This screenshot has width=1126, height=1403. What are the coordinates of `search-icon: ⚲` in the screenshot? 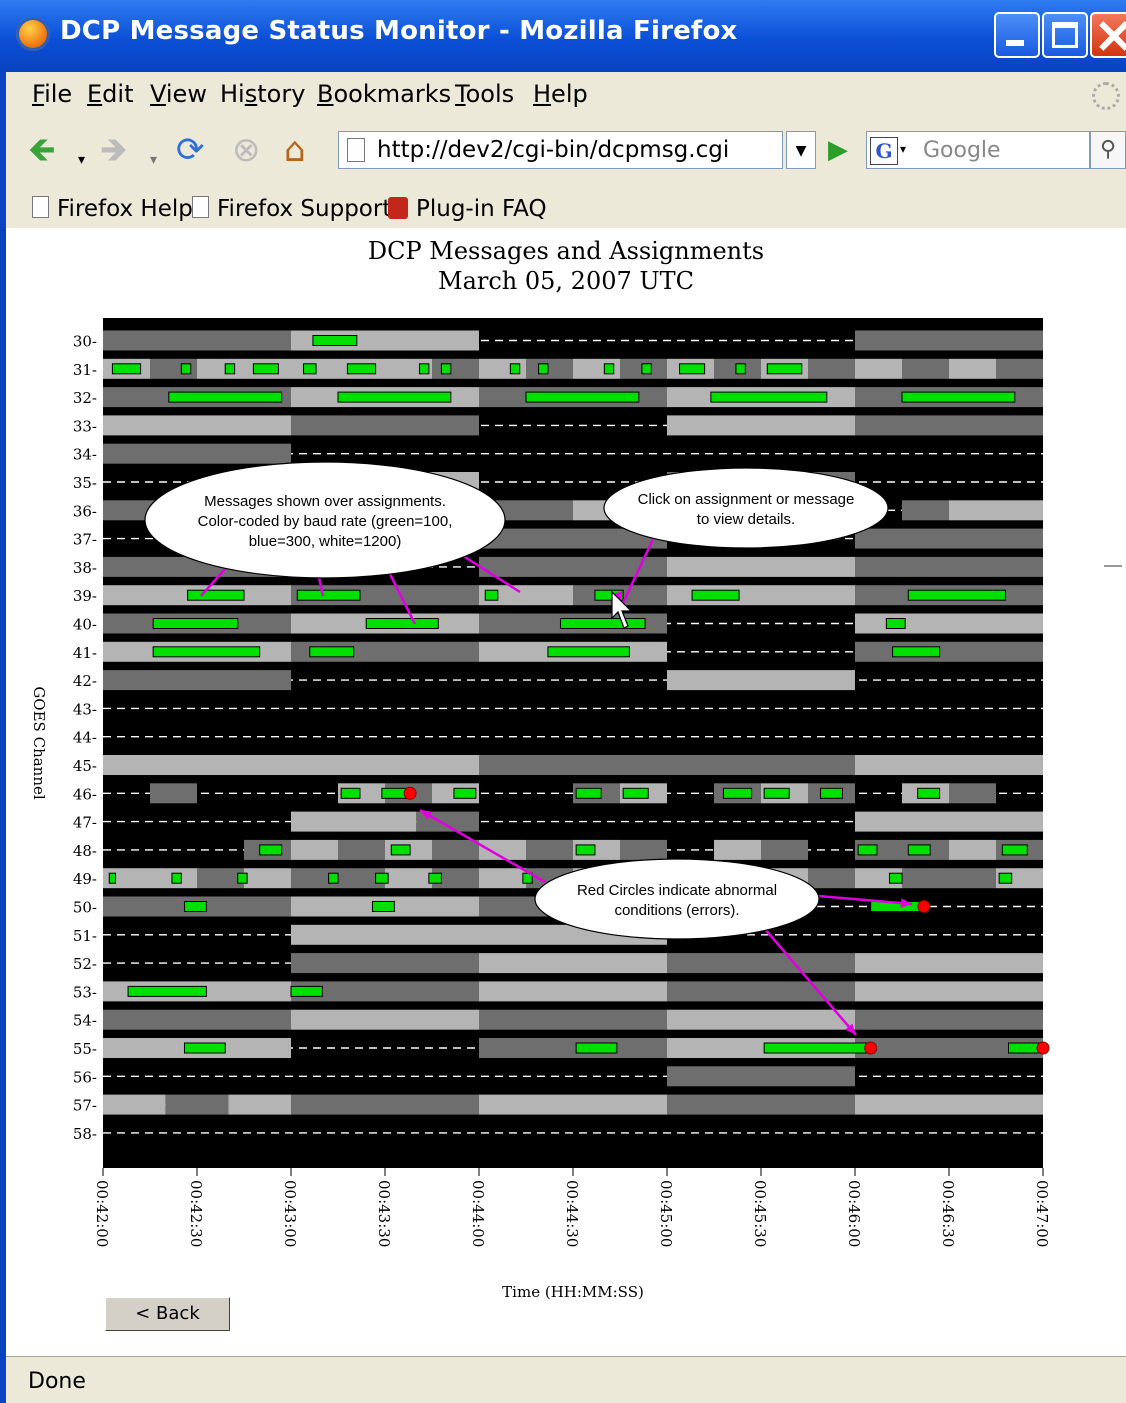 It's located at (1108, 150).